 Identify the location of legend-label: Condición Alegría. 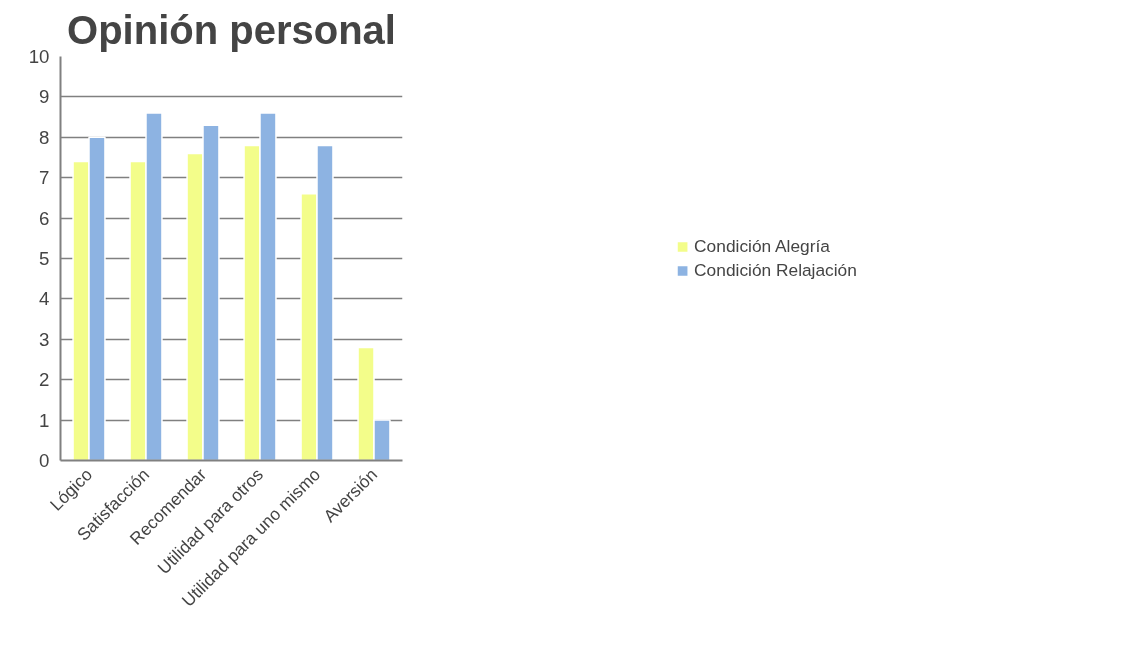
(762, 246).